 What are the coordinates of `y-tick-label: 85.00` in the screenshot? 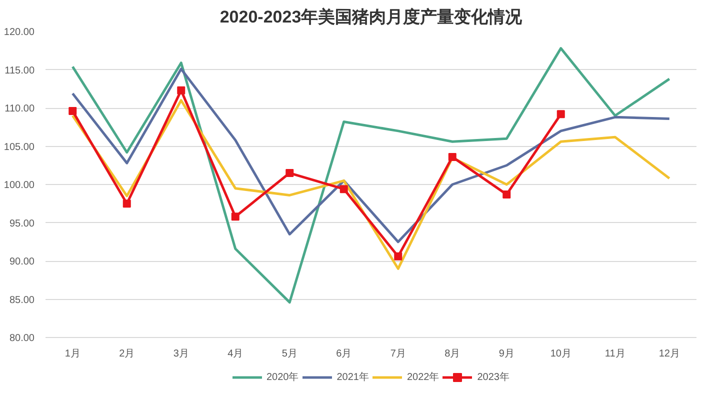 It's located at (22, 300).